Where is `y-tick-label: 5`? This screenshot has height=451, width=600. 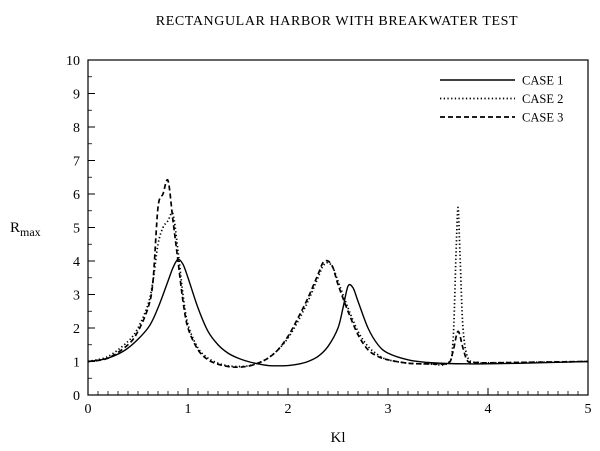
y-tick-label: 5 is located at coordinates (76, 229).